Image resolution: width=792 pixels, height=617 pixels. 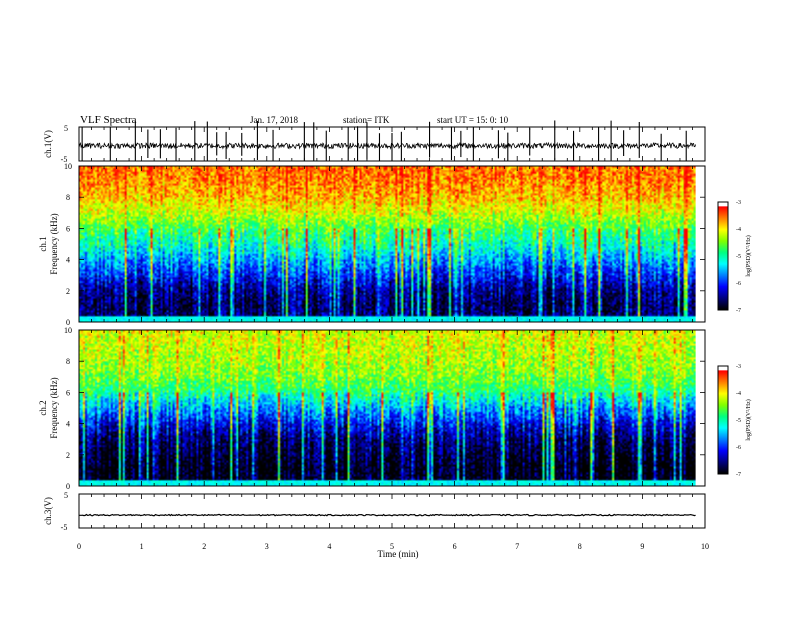 What do you see at coordinates (642, 546) in the screenshot?
I see `x-tick-label: 9` at bounding box center [642, 546].